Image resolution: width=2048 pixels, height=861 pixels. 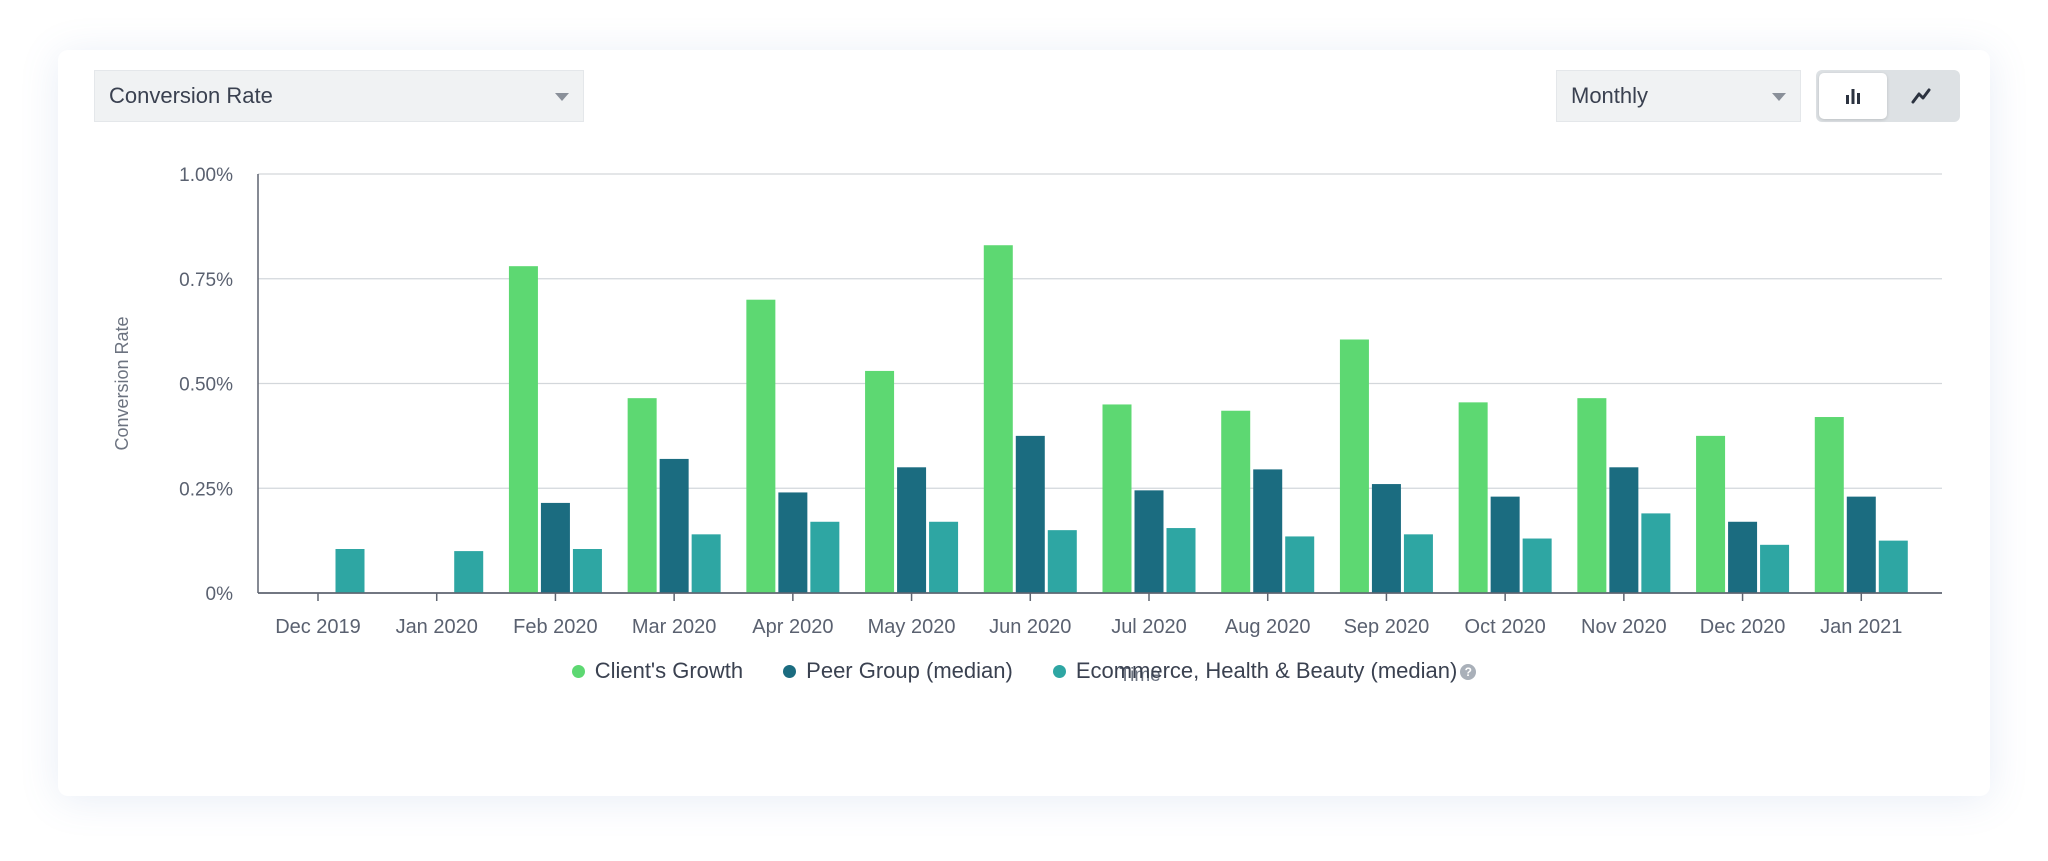 What do you see at coordinates (1140, 675) in the screenshot?
I see `x-axis-label: Time` at bounding box center [1140, 675].